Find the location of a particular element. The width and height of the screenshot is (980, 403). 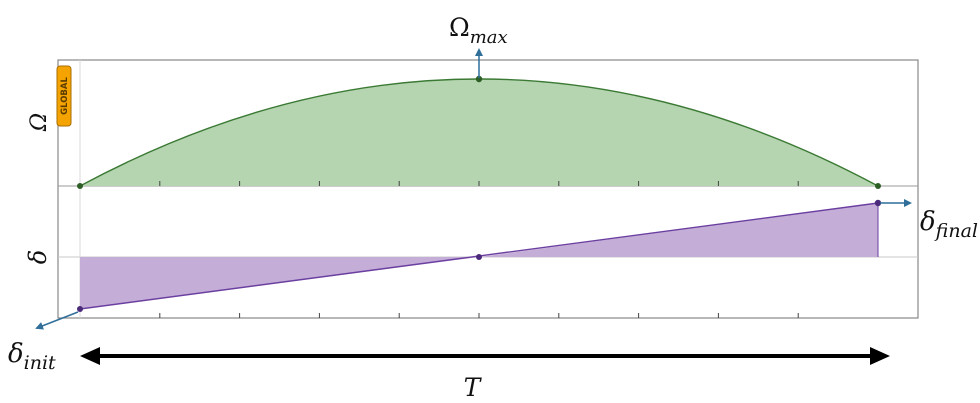

delta-final-point is located at coordinates (878, 203).